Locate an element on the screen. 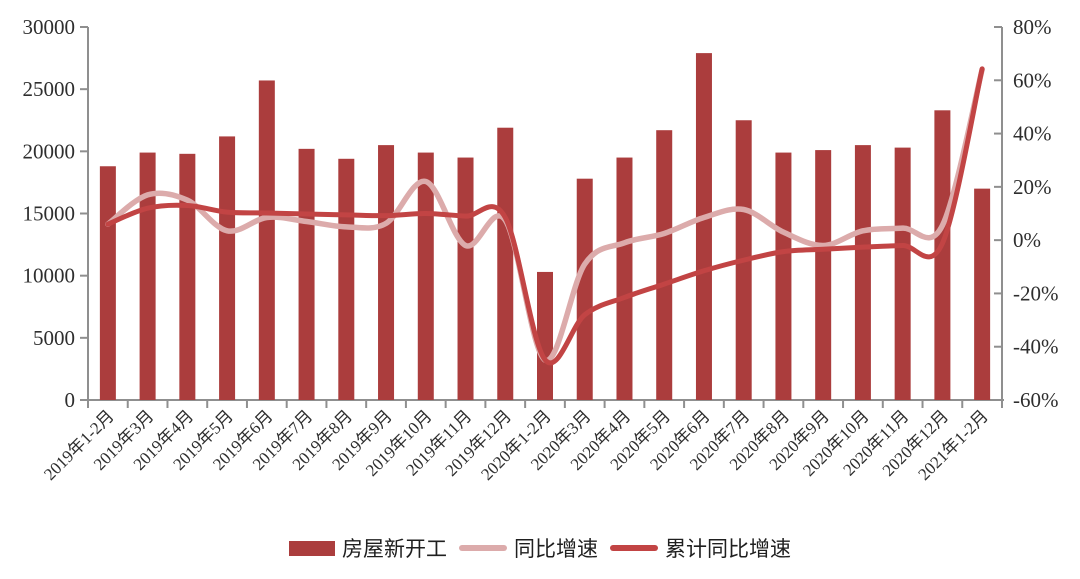 The height and width of the screenshot is (579, 1080). chart-legend: 房屋新开工 同比增速 累计同比增速 is located at coordinates (540, 548).